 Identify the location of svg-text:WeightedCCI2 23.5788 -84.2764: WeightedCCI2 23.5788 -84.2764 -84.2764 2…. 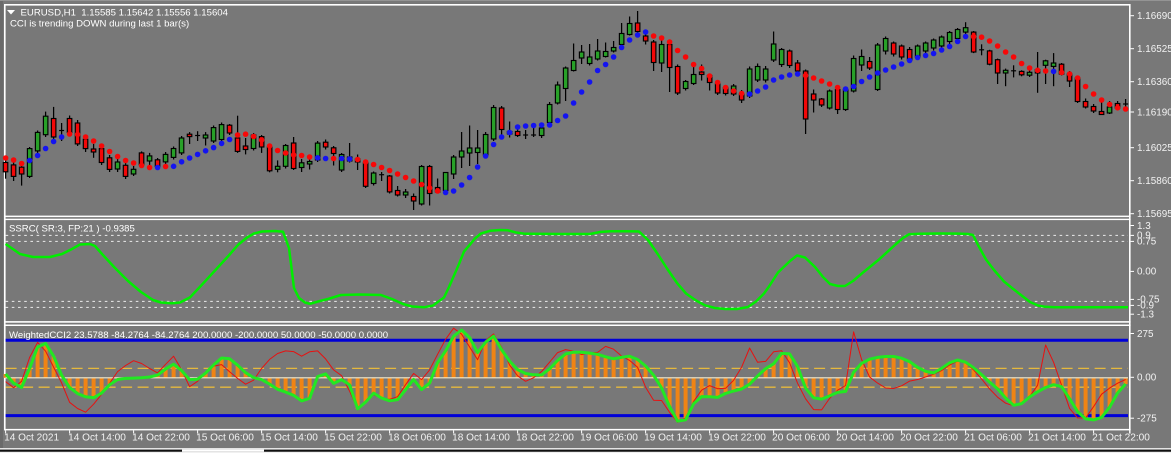
(198, 335).